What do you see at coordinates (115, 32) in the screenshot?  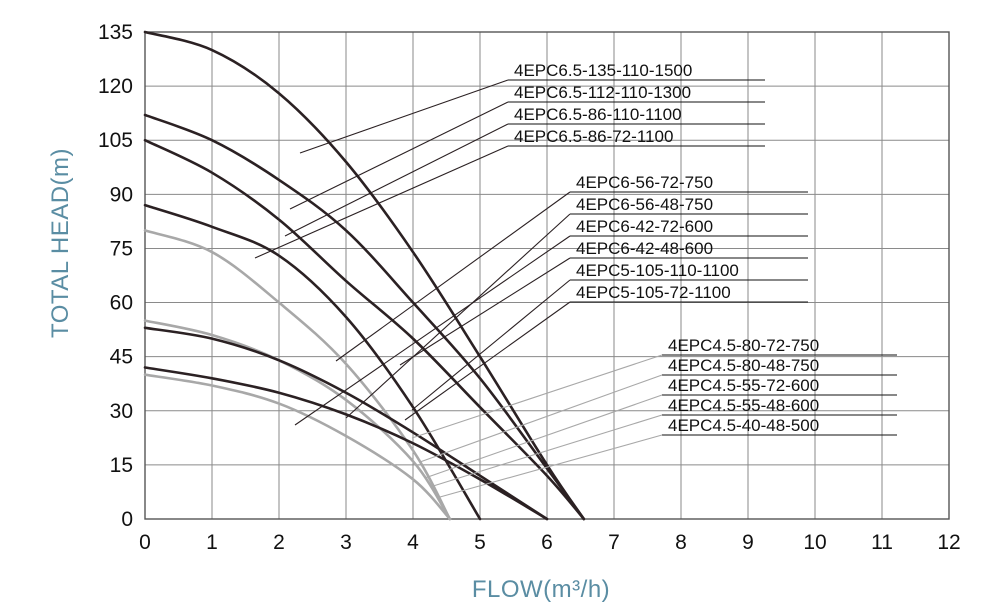 I see `y-tick-label: 135` at bounding box center [115, 32].